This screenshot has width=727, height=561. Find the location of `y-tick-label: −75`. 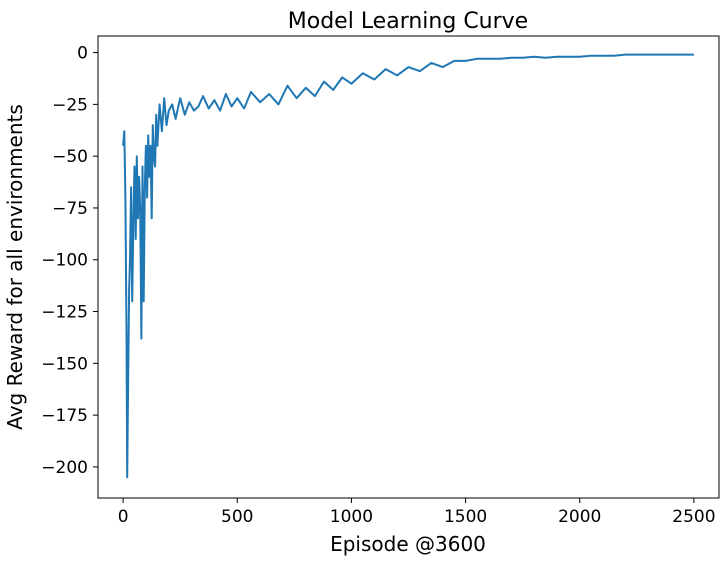

y-tick-label: −75 is located at coordinates (70, 209).